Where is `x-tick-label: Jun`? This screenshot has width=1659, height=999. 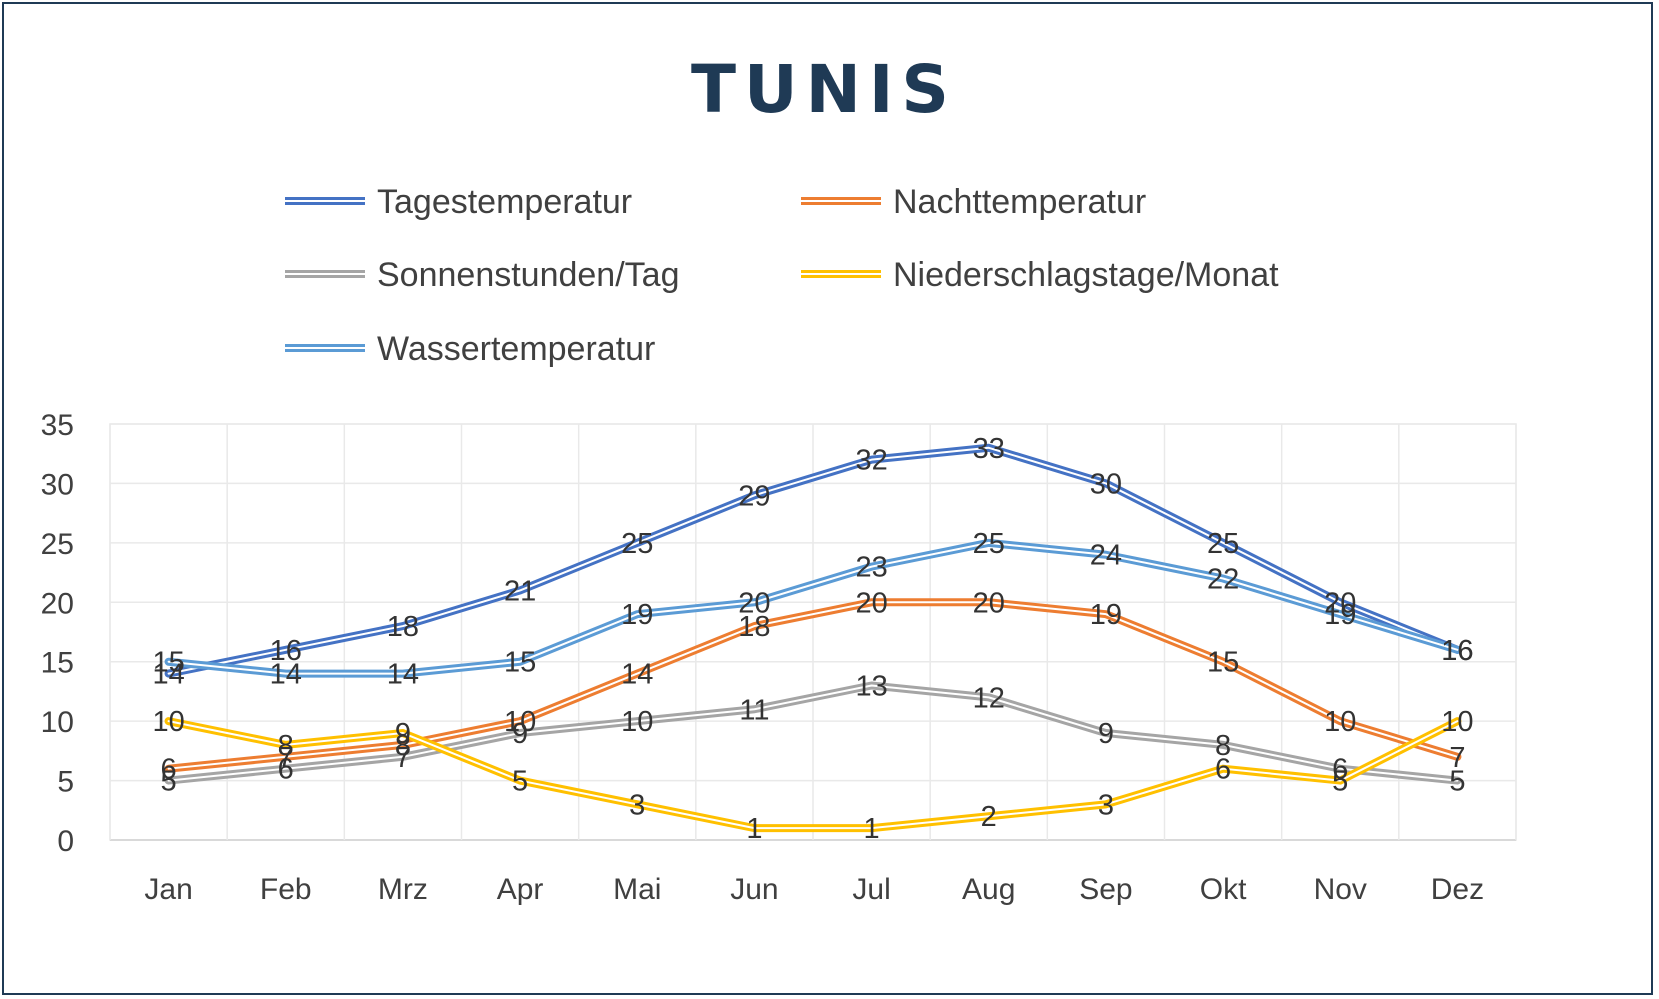 x-tick-label: Jun is located at coordinates (754, 889).